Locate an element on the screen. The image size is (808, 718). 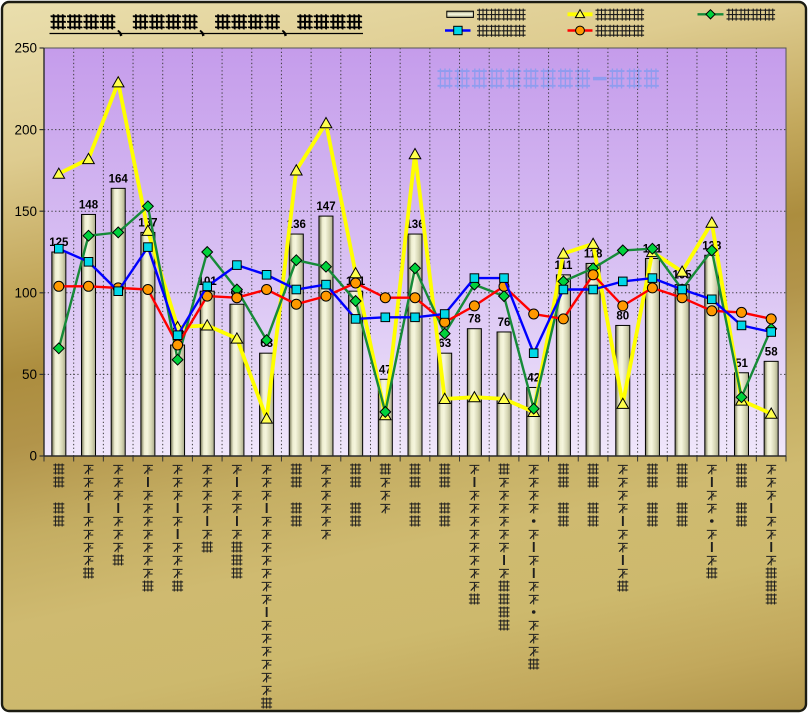
svg-text: 76 is located at coordinates (504, 323).